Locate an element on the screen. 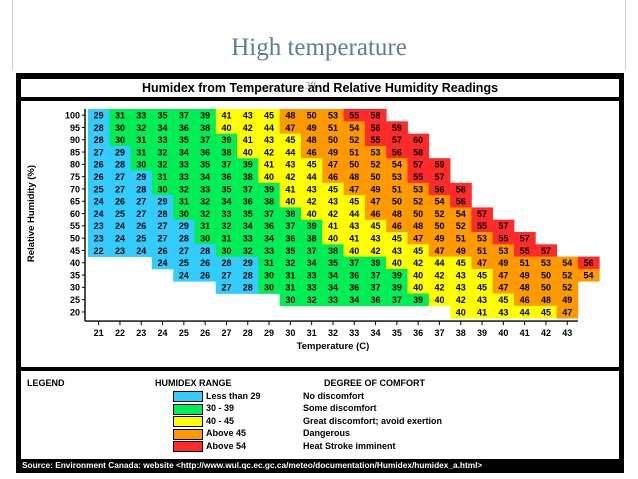 This screenshot has height=479, width=638. page-number: 38 is located at coordinates (310, 86).